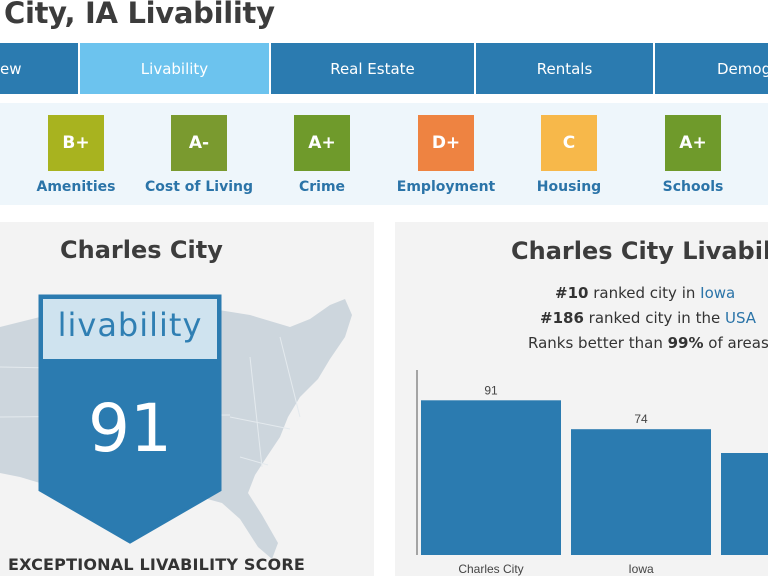 This screenshot has width=768, height=576. What do you see at coordinates (565, 68) in the screenshot?
I see `tab-rentals: Rentals` at bounding box center [565, 68].